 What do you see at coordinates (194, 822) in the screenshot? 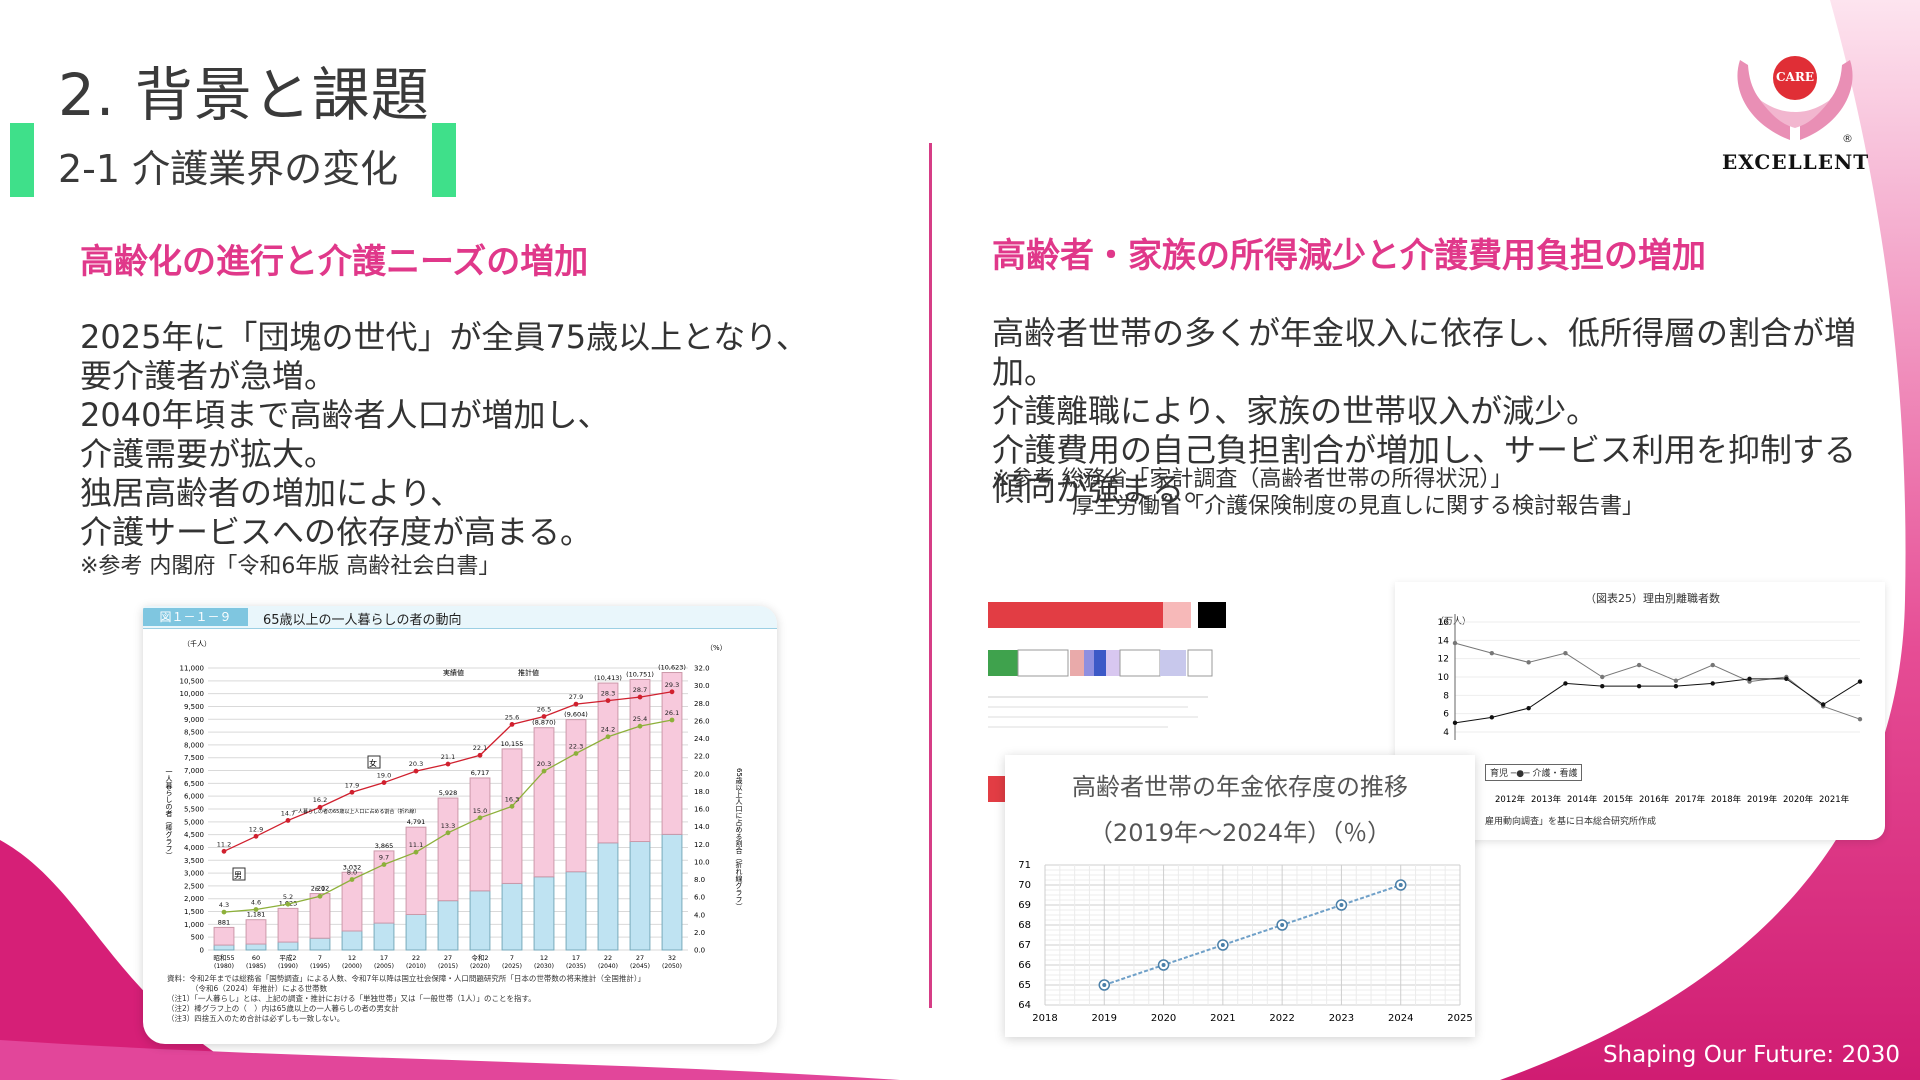
I see `y-tick-label: 5,000` at bounding box center [194, 822].